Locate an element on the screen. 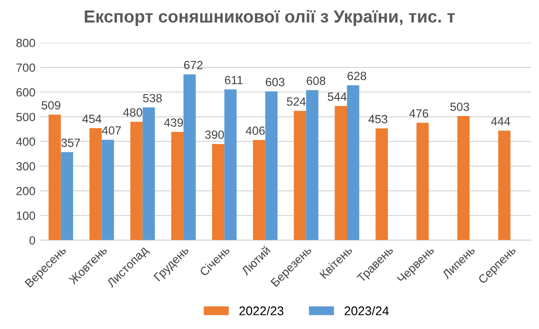  data-label: 608 is located at coordinates (316, 81).